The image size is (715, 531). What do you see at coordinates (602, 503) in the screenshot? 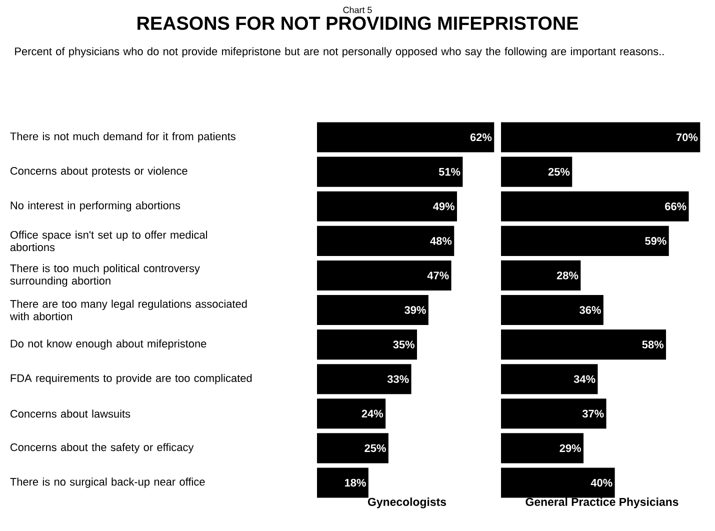
I see `x-axis-title: General Practice Physicians` at bounding box center [602, 503].